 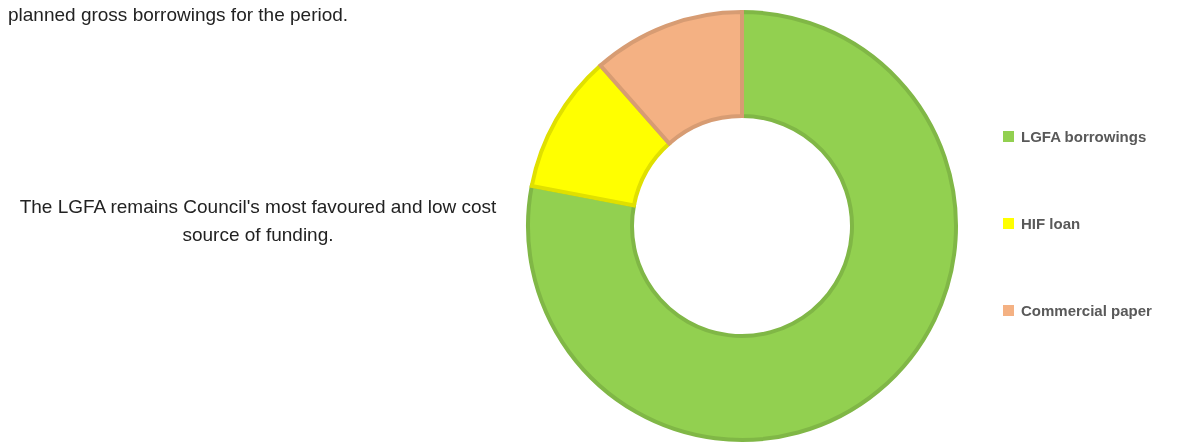 I want to click on legend-label: LGFA borrowings, so click(x=1084, y=136).